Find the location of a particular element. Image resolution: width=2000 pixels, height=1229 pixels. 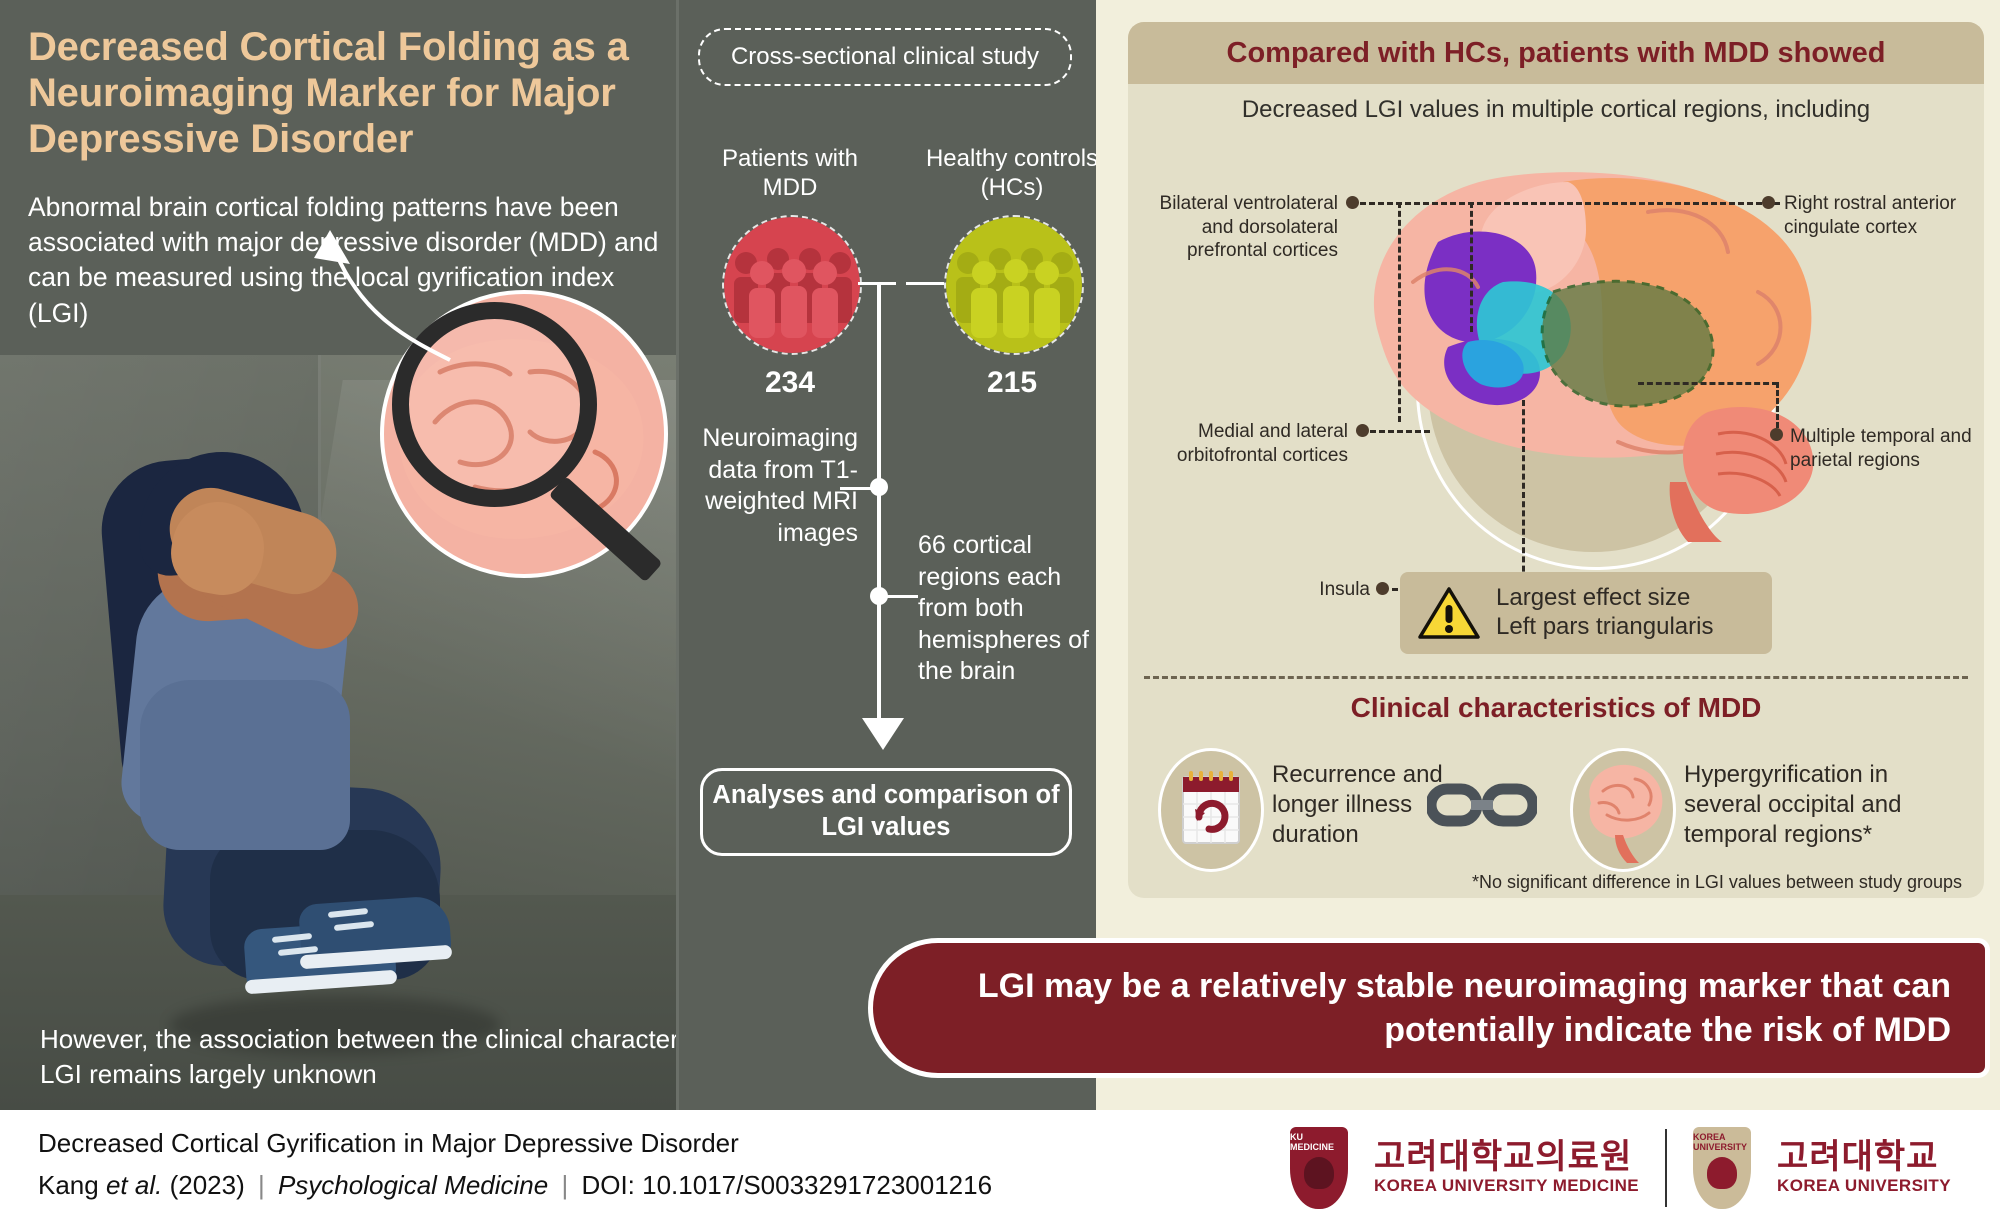

warning-triangle-icon is located at coordinates (1449, 613).